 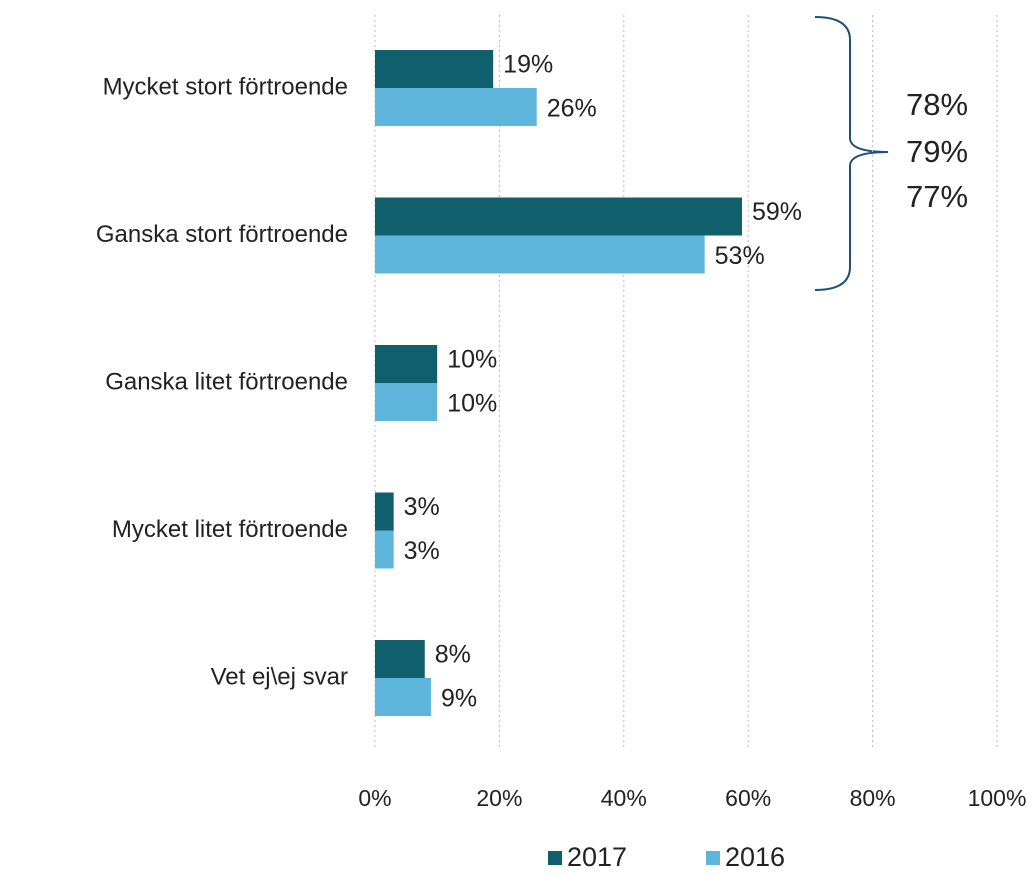 What do you see at coordinates (624, 798) in the screenshot?
I see `x-tick-label: 40%` at bounding box center [624, 798].